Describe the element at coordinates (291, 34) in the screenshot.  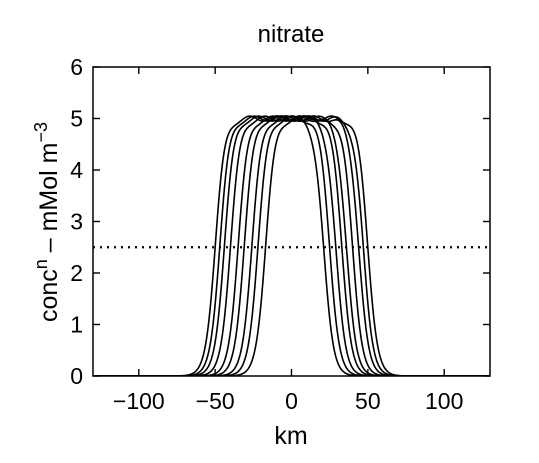
I see `chart-title: nitrate` at that location.